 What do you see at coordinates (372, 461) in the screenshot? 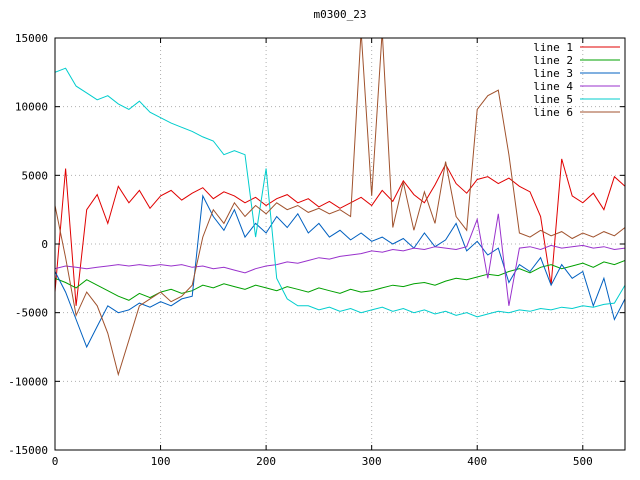
I see `x-tick-label: 300` at bounding box center [372, 461].